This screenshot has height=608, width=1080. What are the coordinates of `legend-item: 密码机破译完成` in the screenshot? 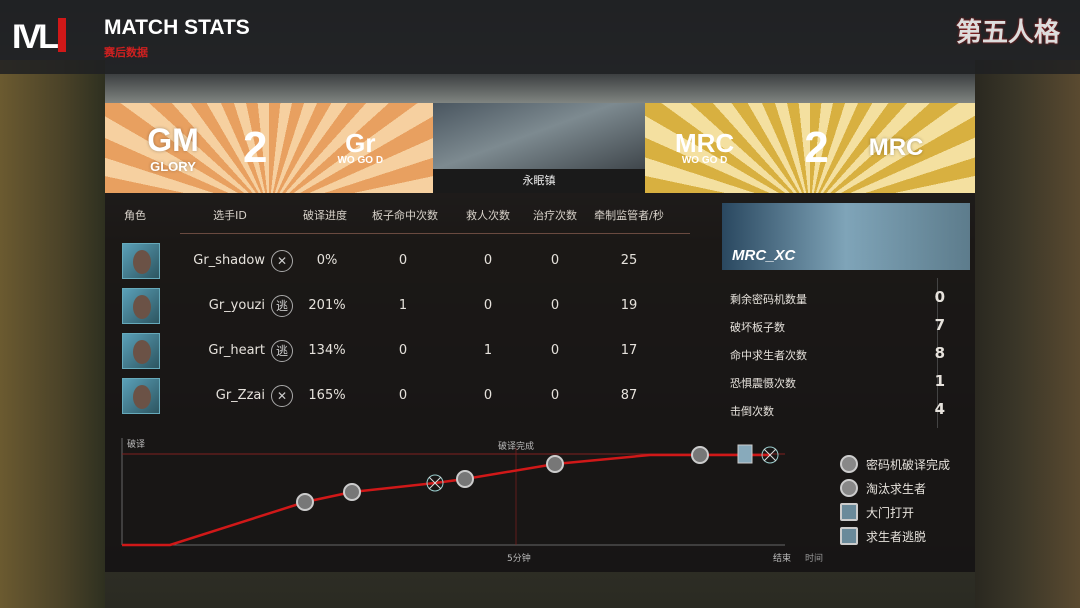 It's located at (895, 464).